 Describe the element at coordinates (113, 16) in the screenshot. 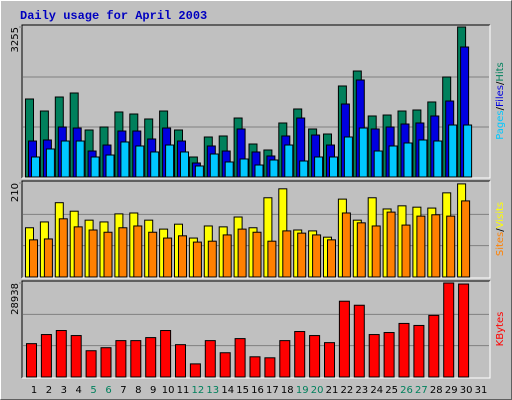

I see `chart-title: Daily usage for April 2003` at that location.